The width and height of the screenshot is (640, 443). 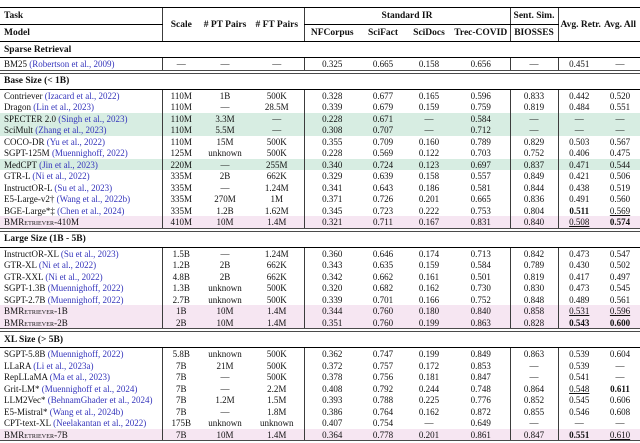 What do you see at coordinates (85, 411) in the screenshot?
I see `citation-link: (Wang et al., 2024b)` at bounding box center [85, 411].